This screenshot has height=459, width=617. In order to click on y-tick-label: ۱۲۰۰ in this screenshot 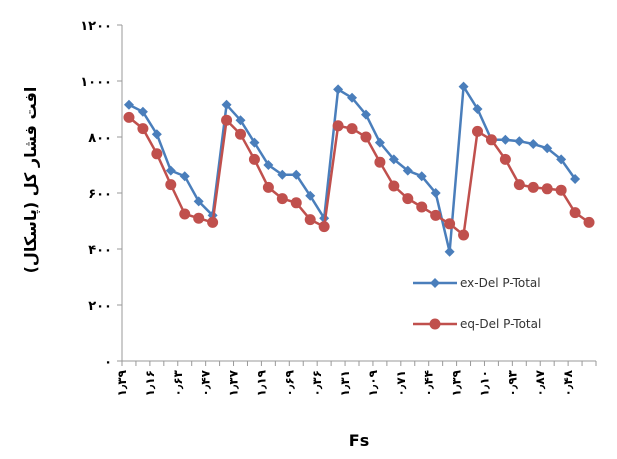, I will do `click(96, 26)`.